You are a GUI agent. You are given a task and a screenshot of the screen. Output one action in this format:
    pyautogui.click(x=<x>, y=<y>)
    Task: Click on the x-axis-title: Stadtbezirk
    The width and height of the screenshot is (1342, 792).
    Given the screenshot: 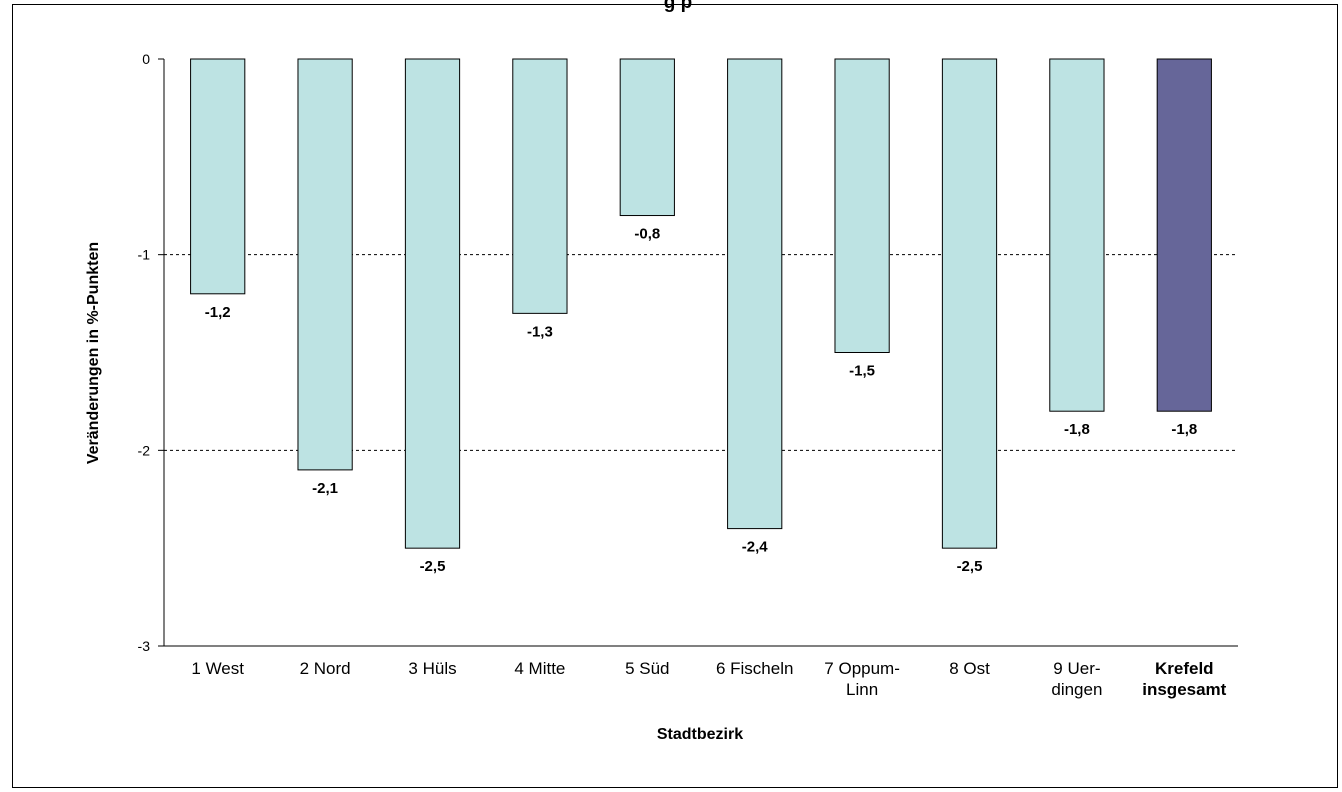 What is the action you would take?
    pyautogui.click(x=700, y=734)
    